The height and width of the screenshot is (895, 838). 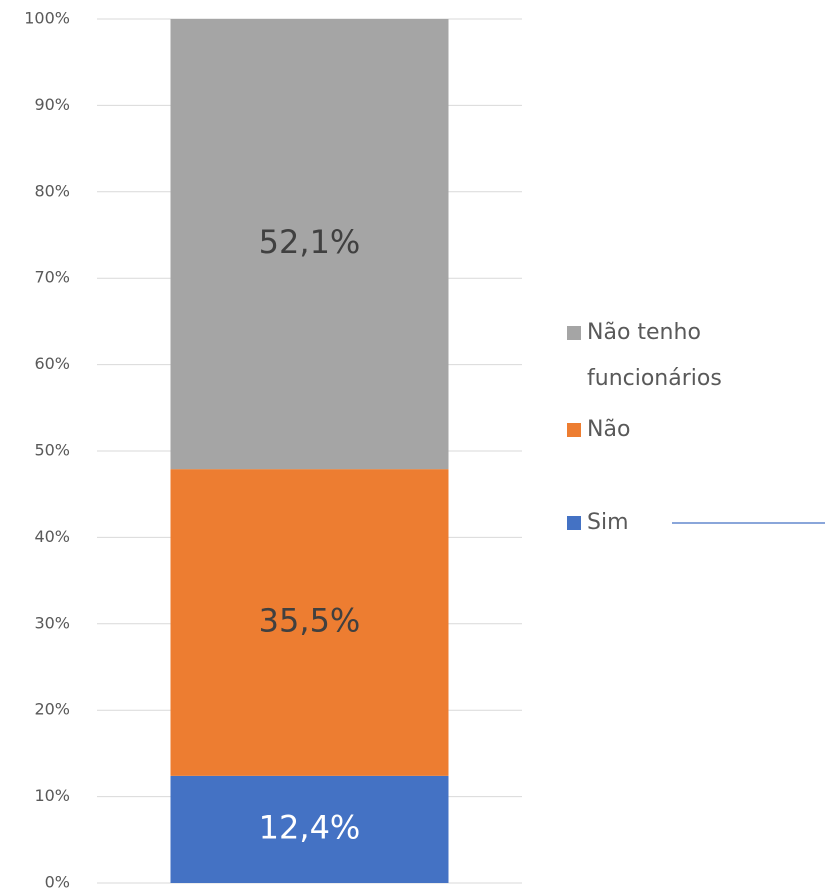 I want to click on data-label: 52,1%, so click(x=310, y=242).